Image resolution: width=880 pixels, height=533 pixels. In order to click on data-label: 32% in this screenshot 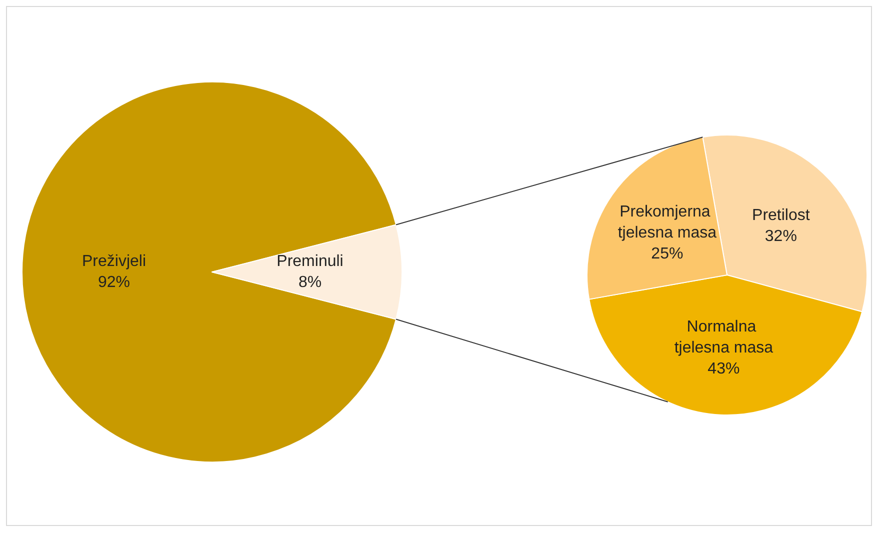, I will do `click(780, 236)`.